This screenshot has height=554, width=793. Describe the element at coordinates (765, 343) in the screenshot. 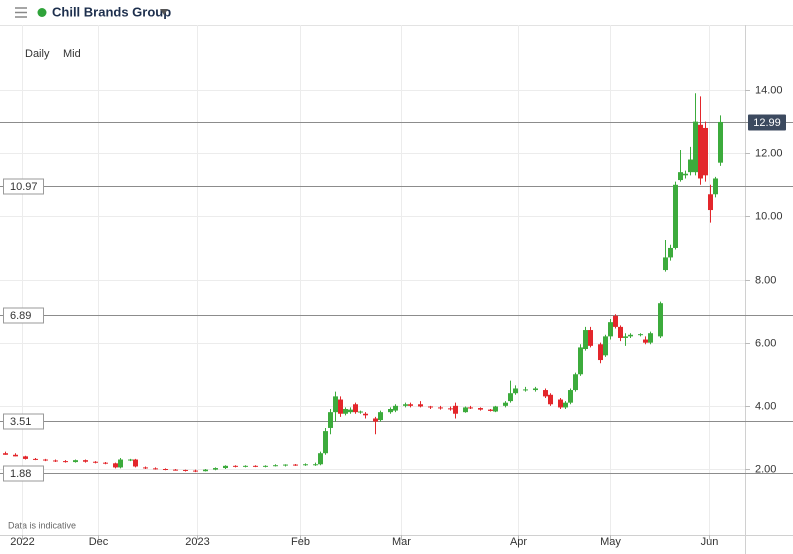

I see `y-tick-label: 6.00` at that location.